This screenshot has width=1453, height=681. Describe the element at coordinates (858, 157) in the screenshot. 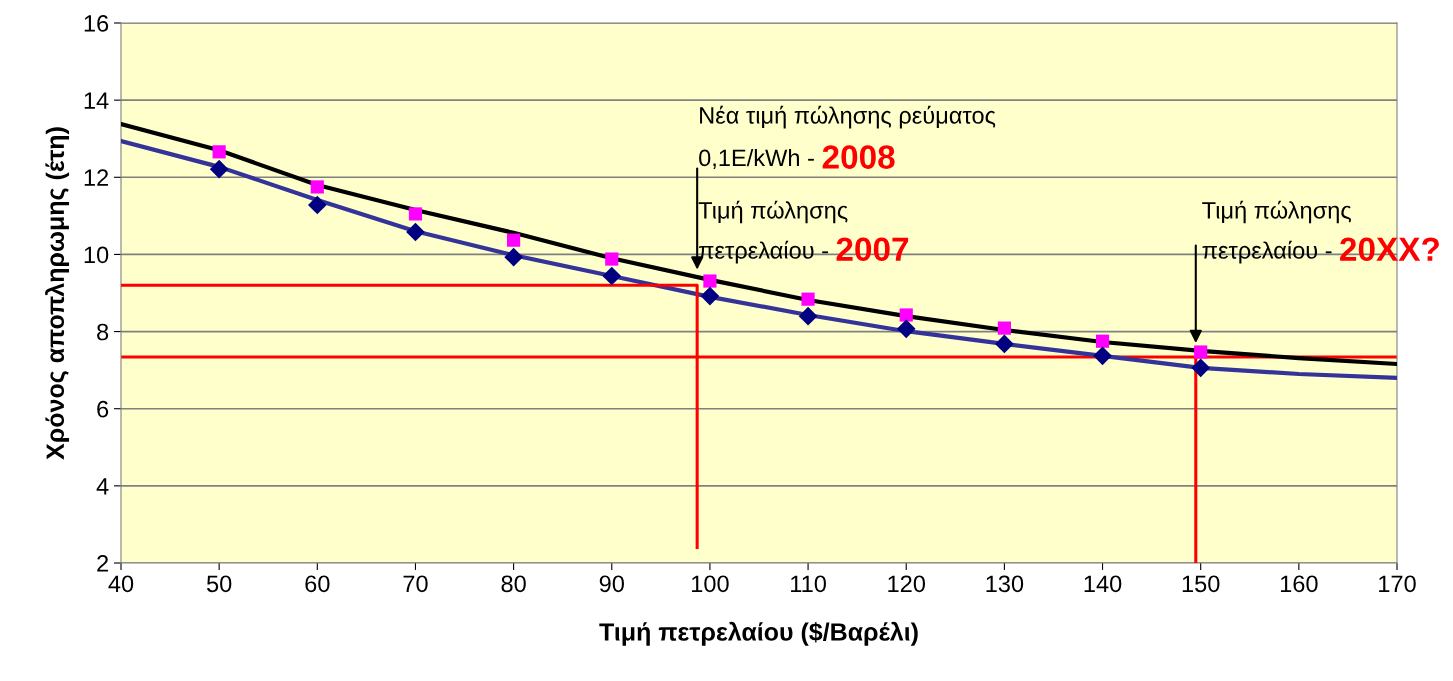

I see `annotation: 2008` at that location.